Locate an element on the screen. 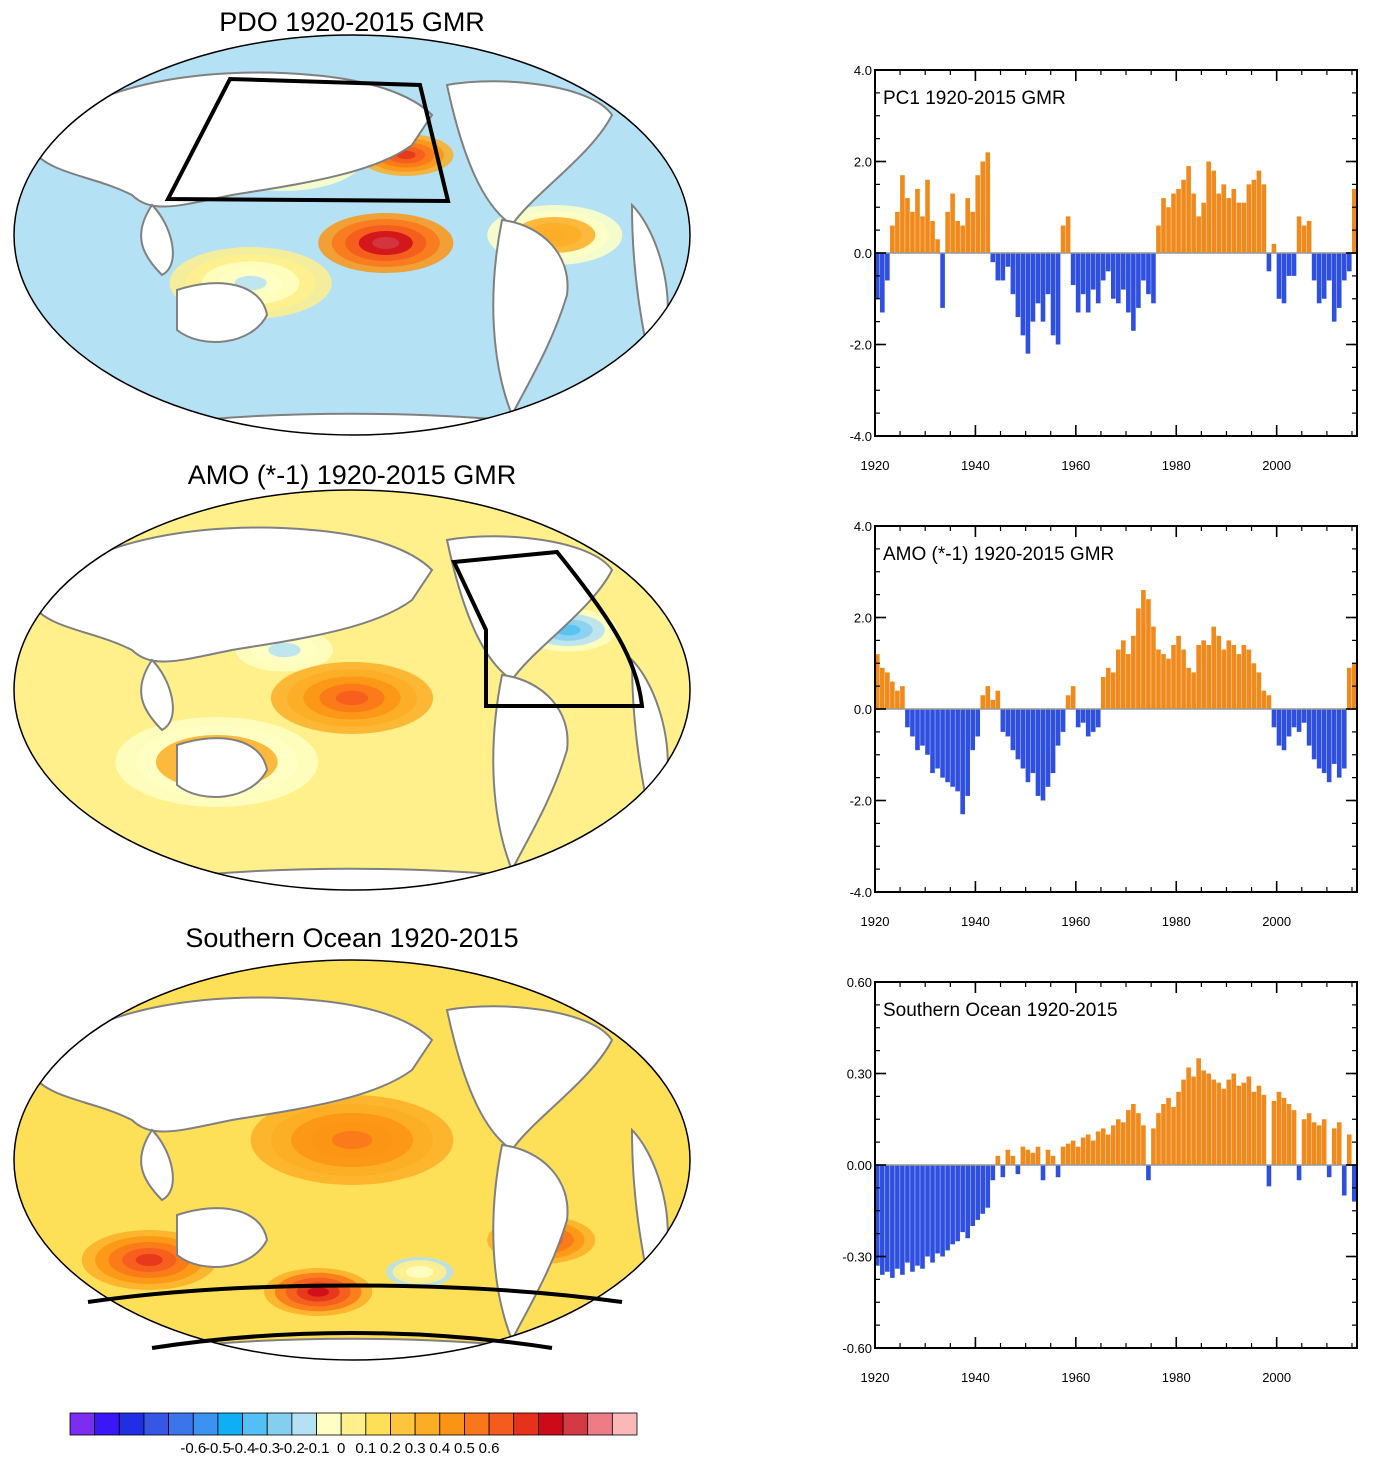 This screenshot has width=1377, height=1465. x-tick-label: 1960 is located at coordinates (1075, 465).